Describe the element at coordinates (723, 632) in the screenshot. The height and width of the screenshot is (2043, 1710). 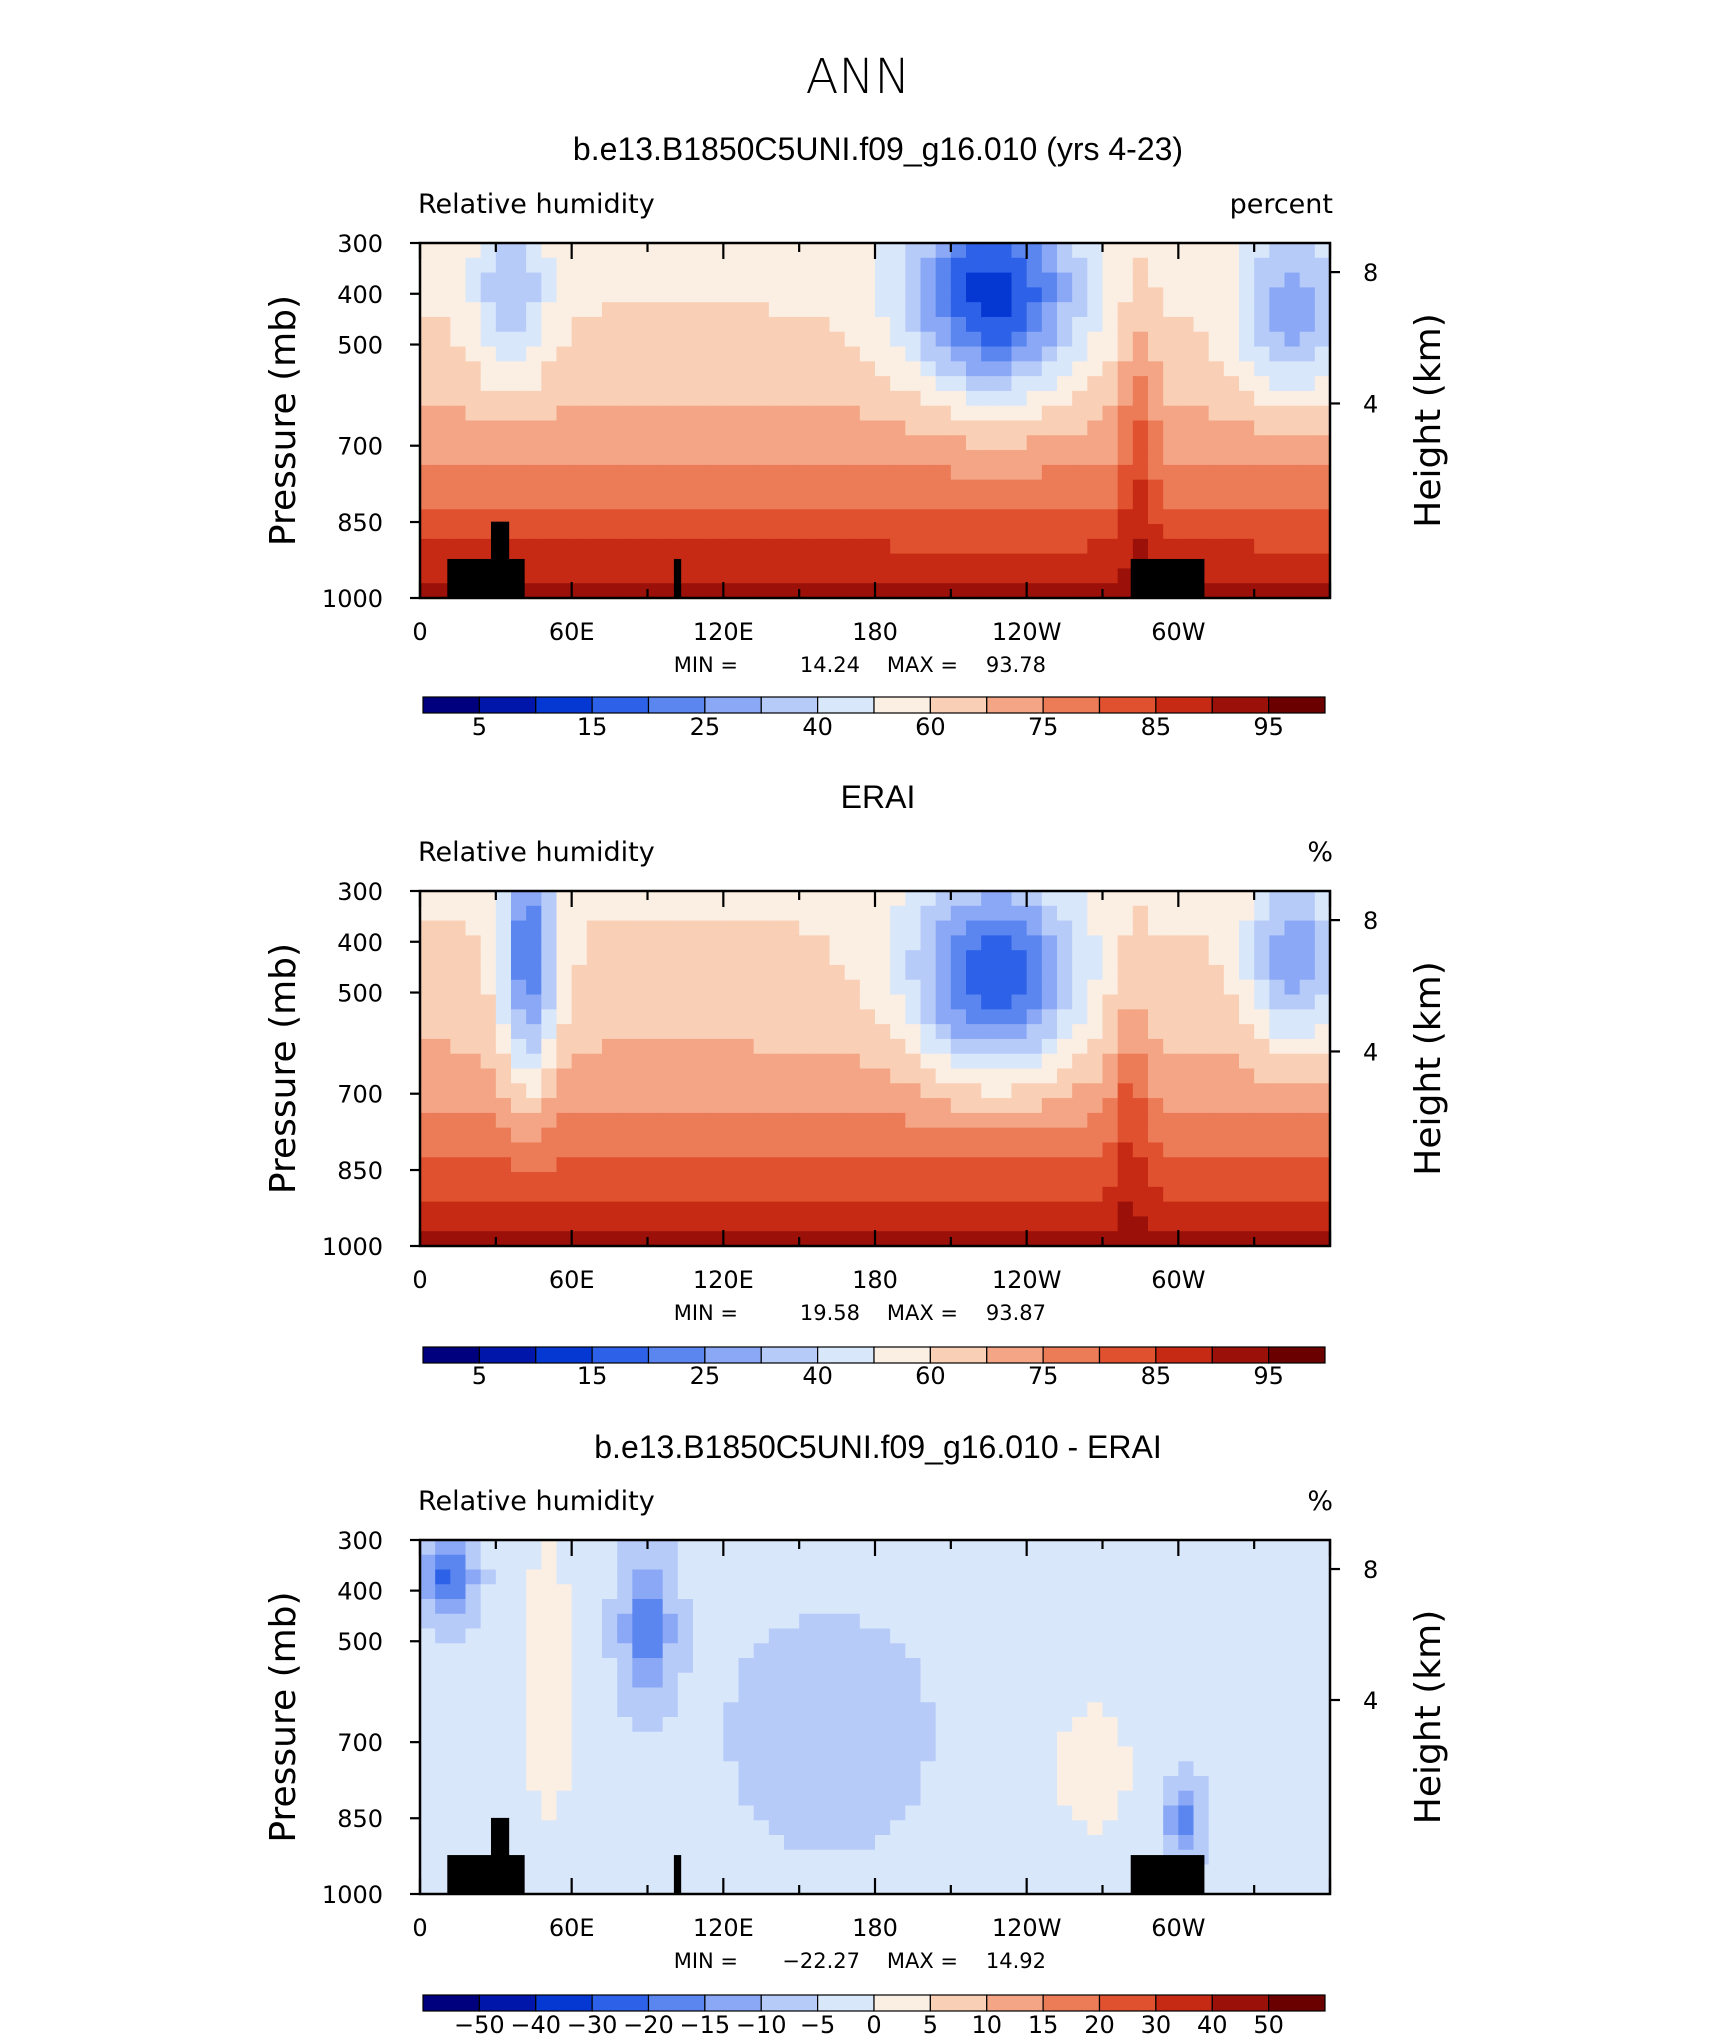
I see `x-tick-label: 120E` at that location.